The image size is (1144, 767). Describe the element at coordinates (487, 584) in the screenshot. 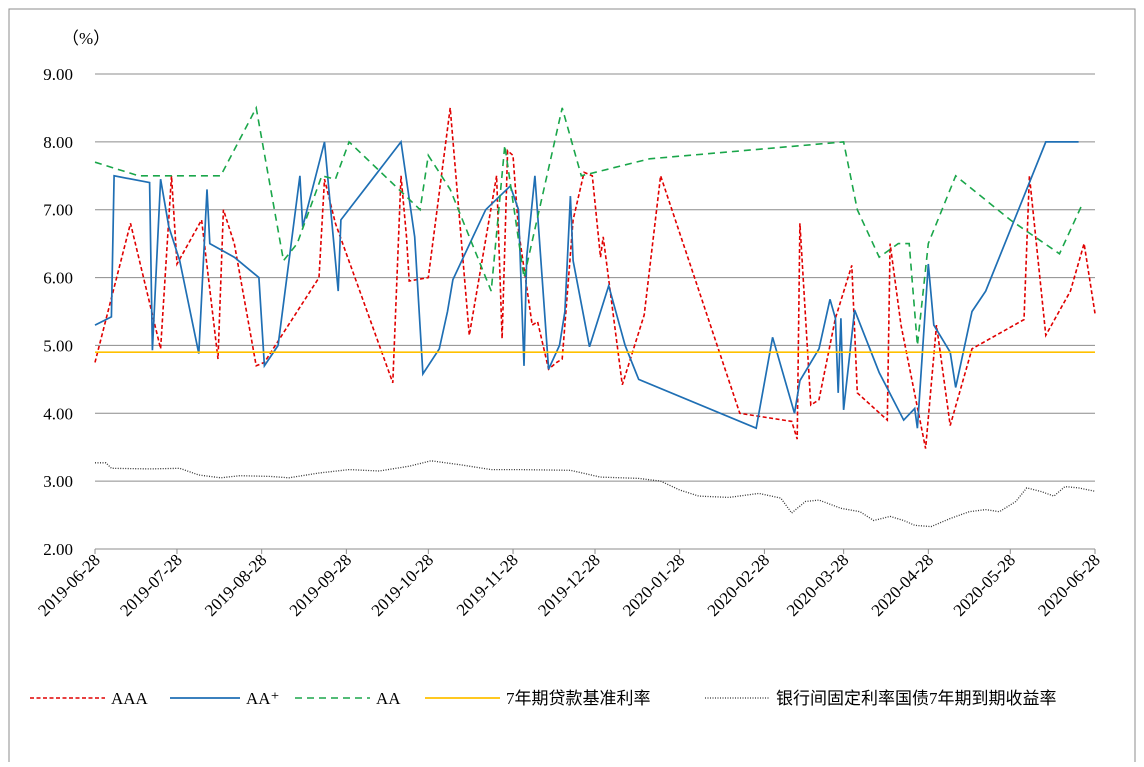

I see `x-tick-label: 2019-11-28` at that location.